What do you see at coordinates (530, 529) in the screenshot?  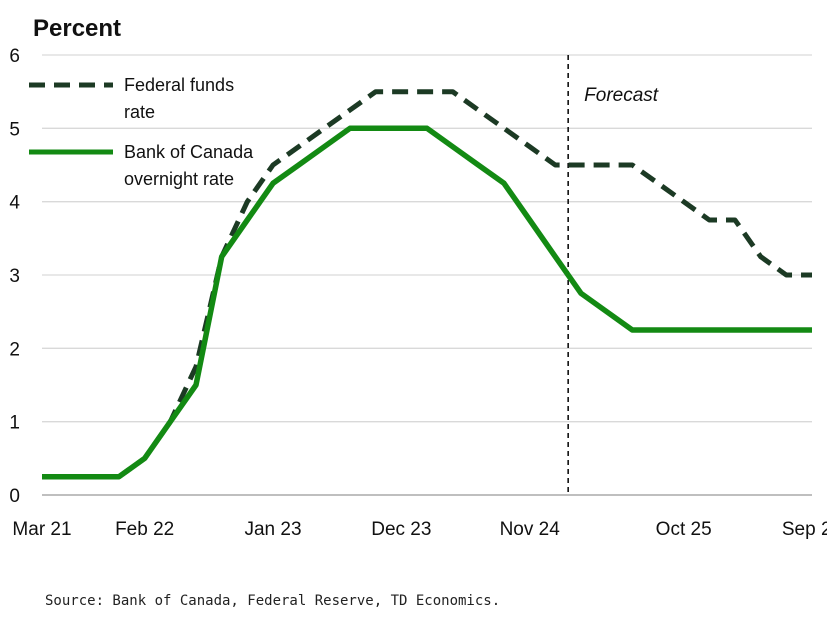 I see `x-tick-label: Nov 24` at bounding box center [530, 529].